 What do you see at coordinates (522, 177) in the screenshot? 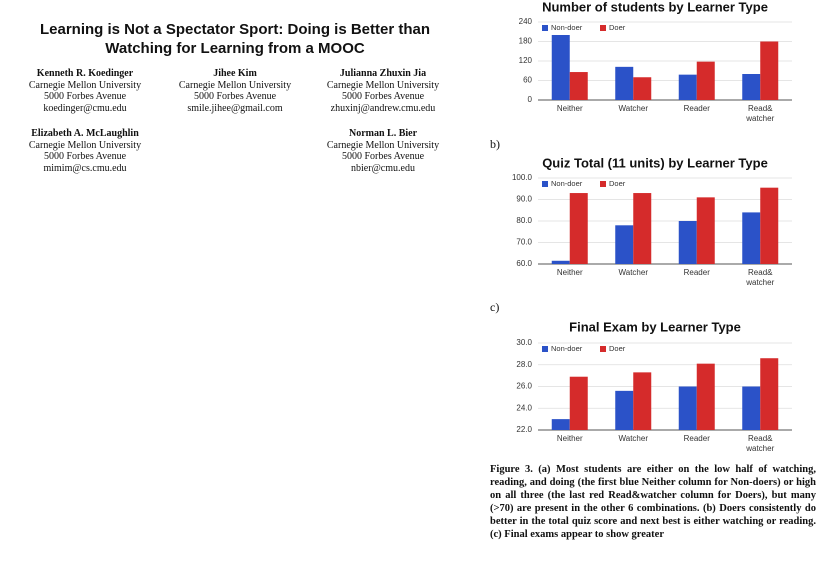
I see `y-tick-label: 100.0` at bounding box center [522, 177].